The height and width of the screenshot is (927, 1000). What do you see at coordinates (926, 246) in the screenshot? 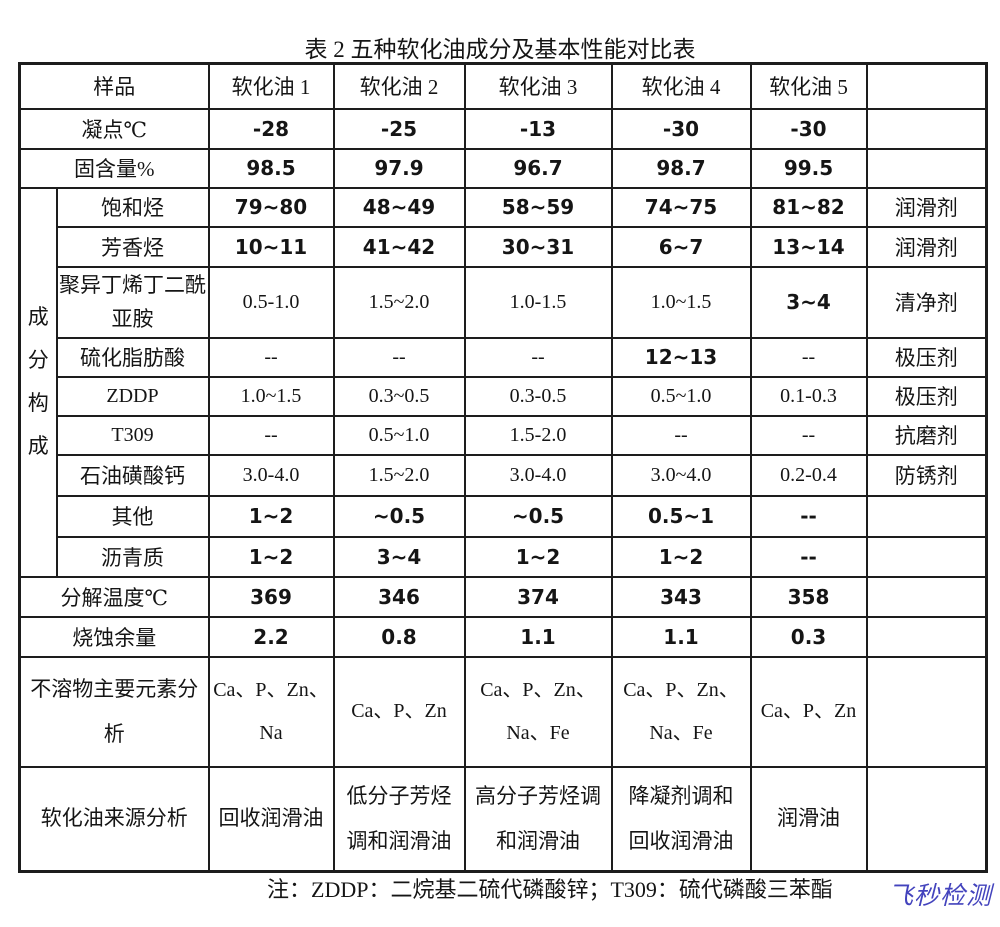
I see `cell-function: 润滑剂` at bounding box center [926, 246].